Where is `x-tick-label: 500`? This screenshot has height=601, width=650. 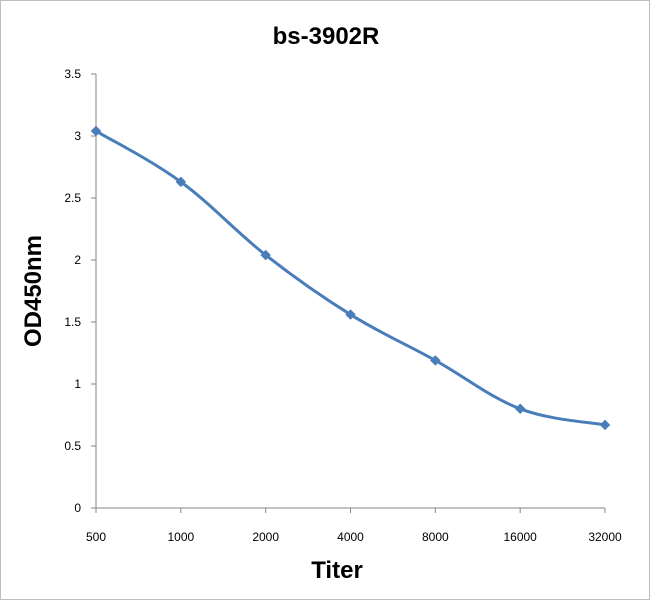
x-tick-label: 500 is located at coordinates (96, 537).